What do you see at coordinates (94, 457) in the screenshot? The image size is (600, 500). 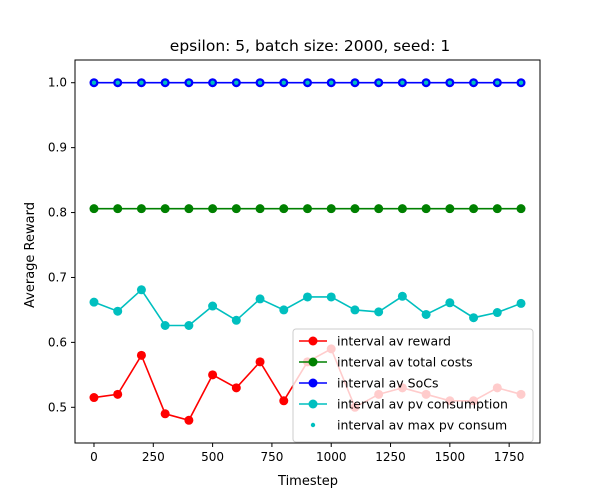 I see `x-tick-label: 0` at bounding box center [94, 457].